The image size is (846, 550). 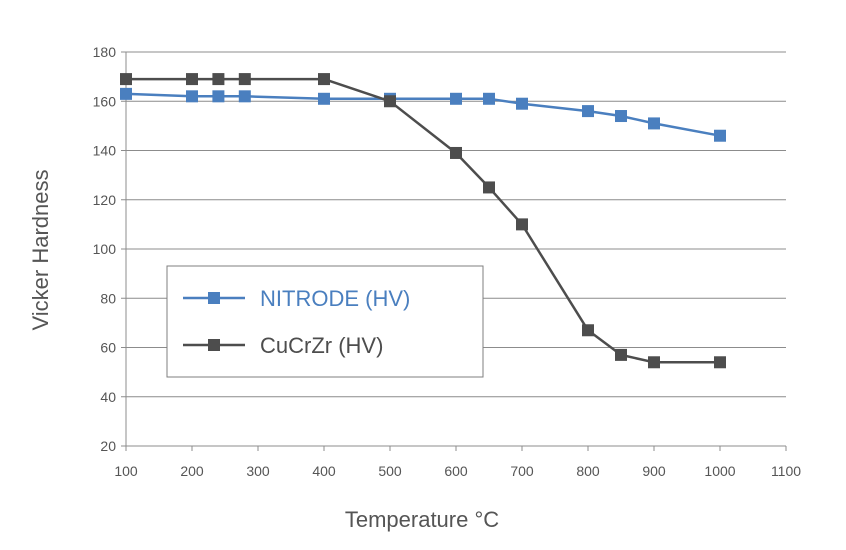 What do you see at coordinates (214, 298) in the screenshot?
I see `legend-marker-nitrode` at bounding box center [214, 298].